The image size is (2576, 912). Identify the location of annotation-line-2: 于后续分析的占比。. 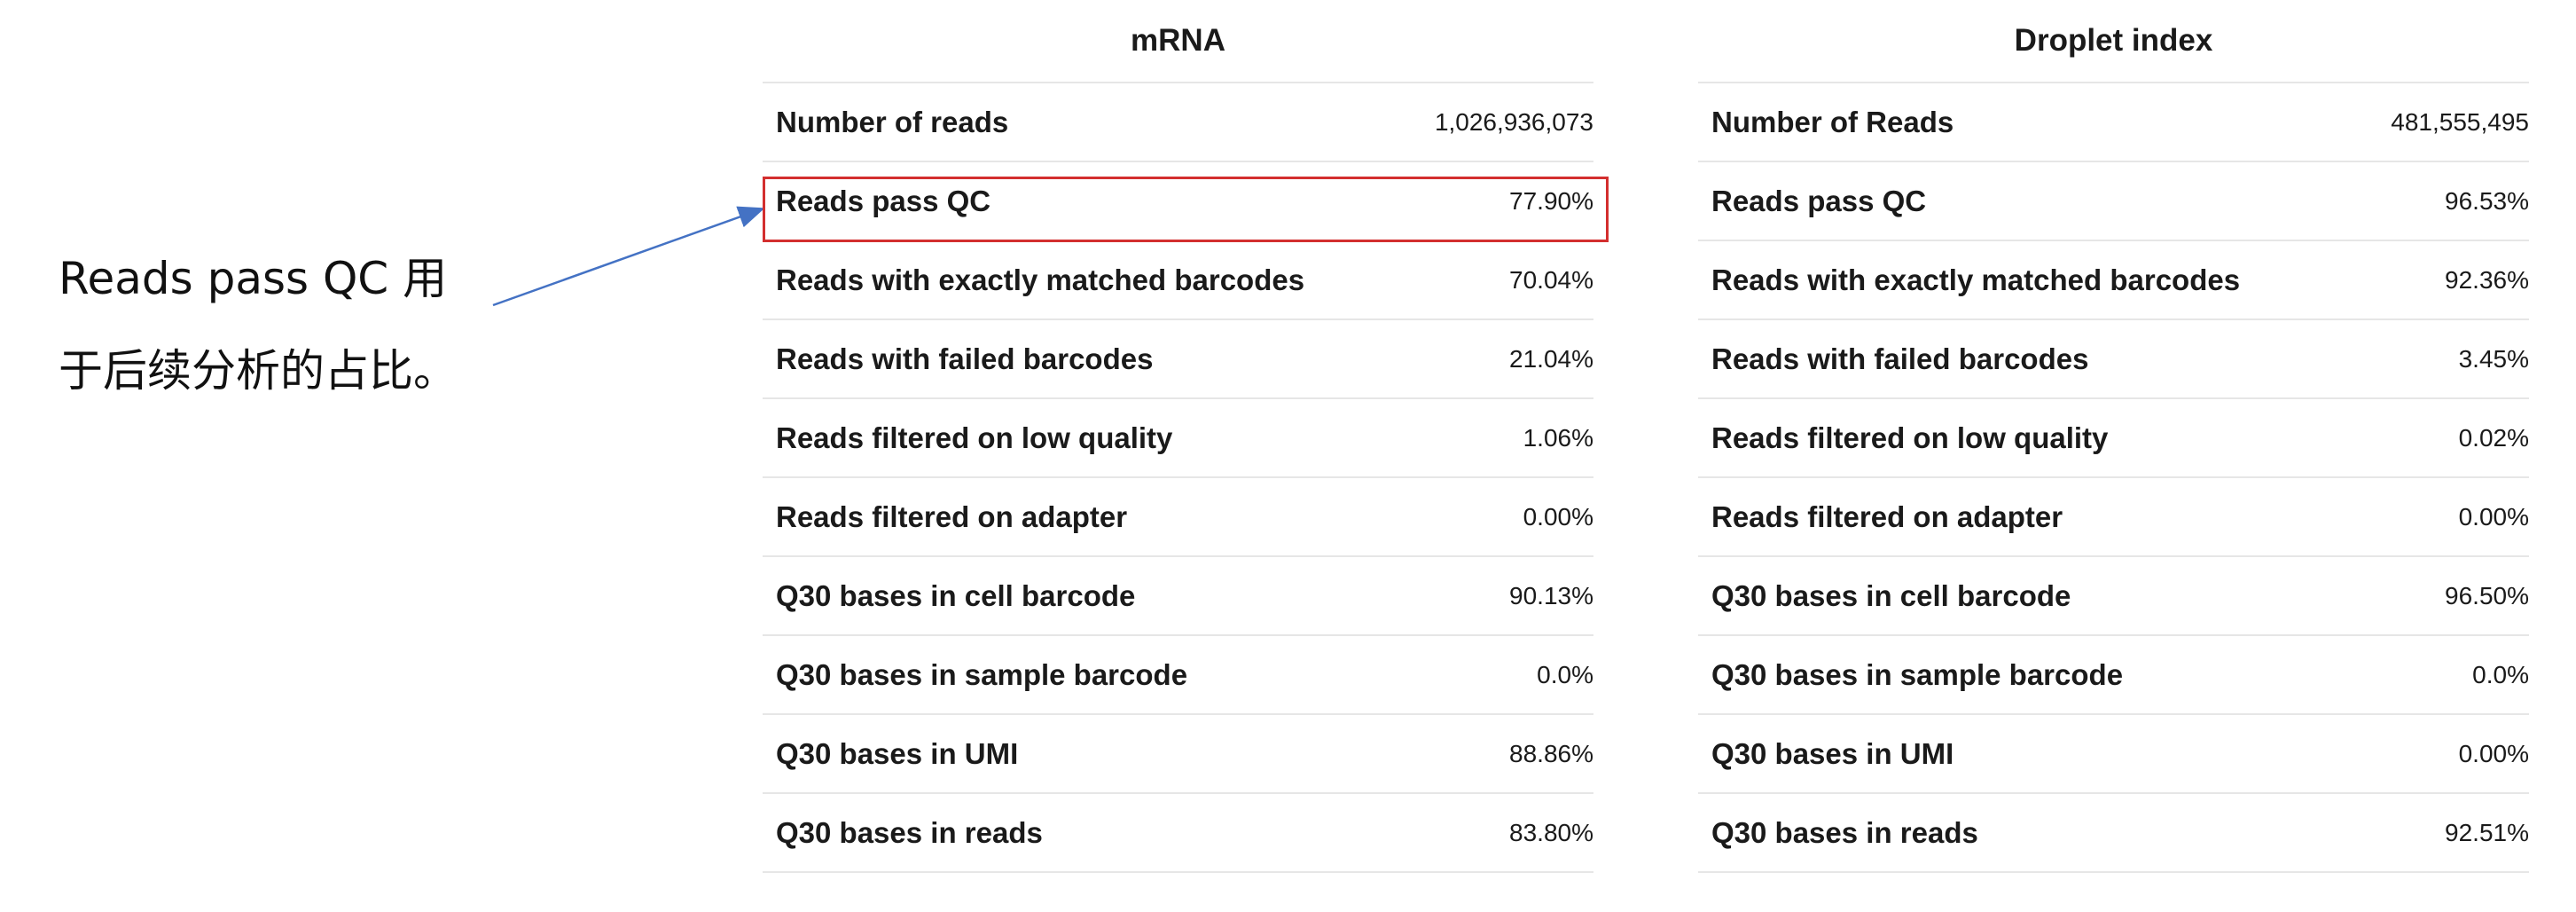
(258, 371).